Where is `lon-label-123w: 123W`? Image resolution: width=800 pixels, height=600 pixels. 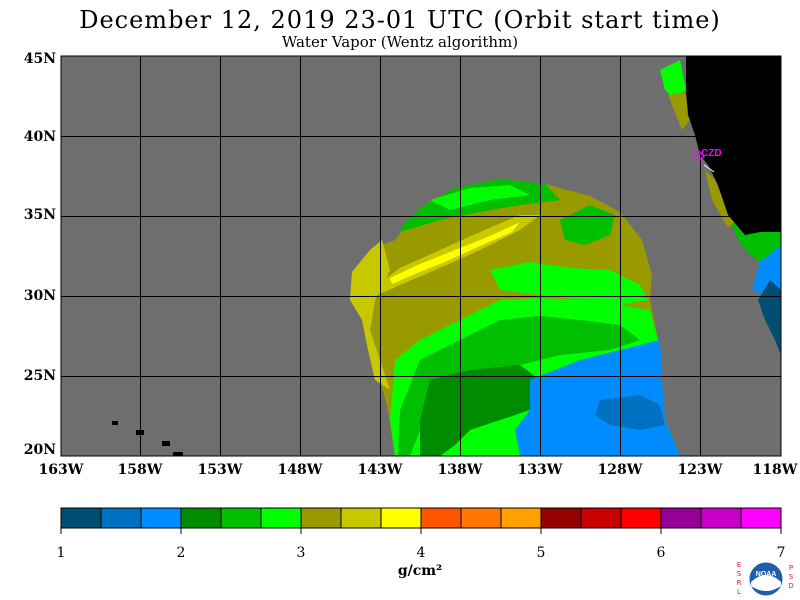
lon-label-123w: 123W is located at coordinates (700, 470).